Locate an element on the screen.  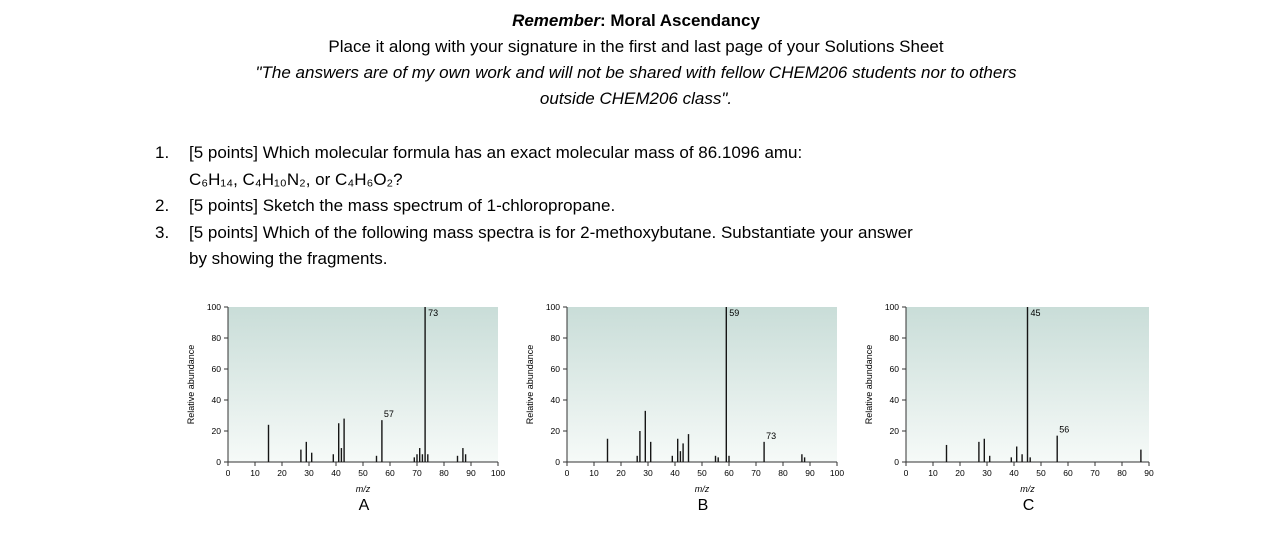
svg-text: 57 is located at coordinates (389, 414).